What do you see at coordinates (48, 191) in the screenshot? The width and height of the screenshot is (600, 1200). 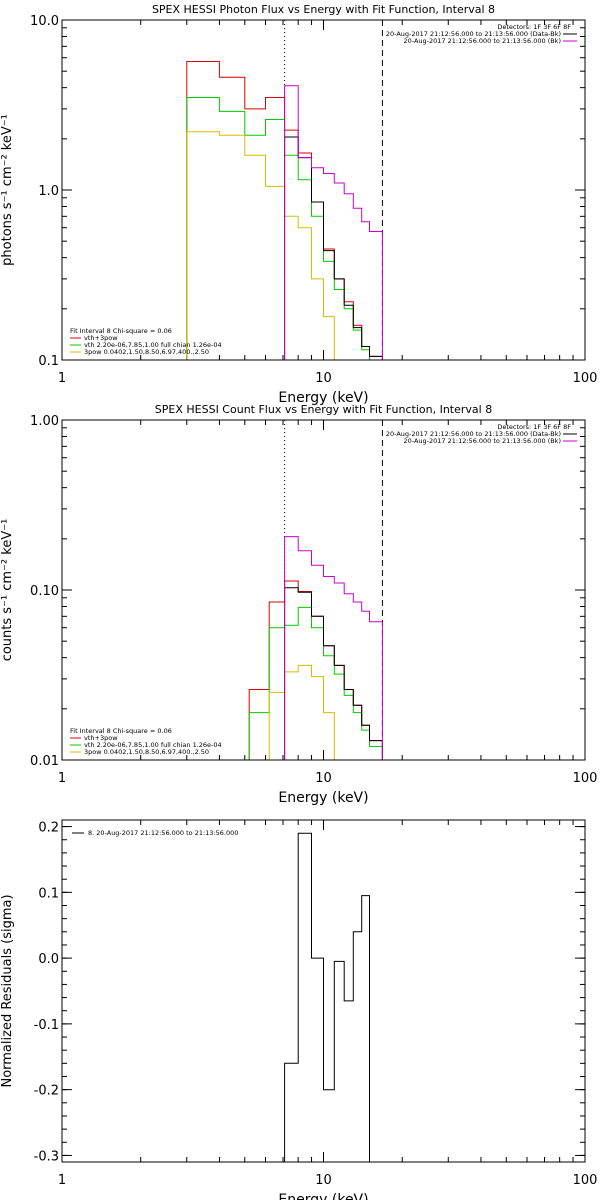 I see `y-tick-label: 1.0` at bounding box center [48, 191].